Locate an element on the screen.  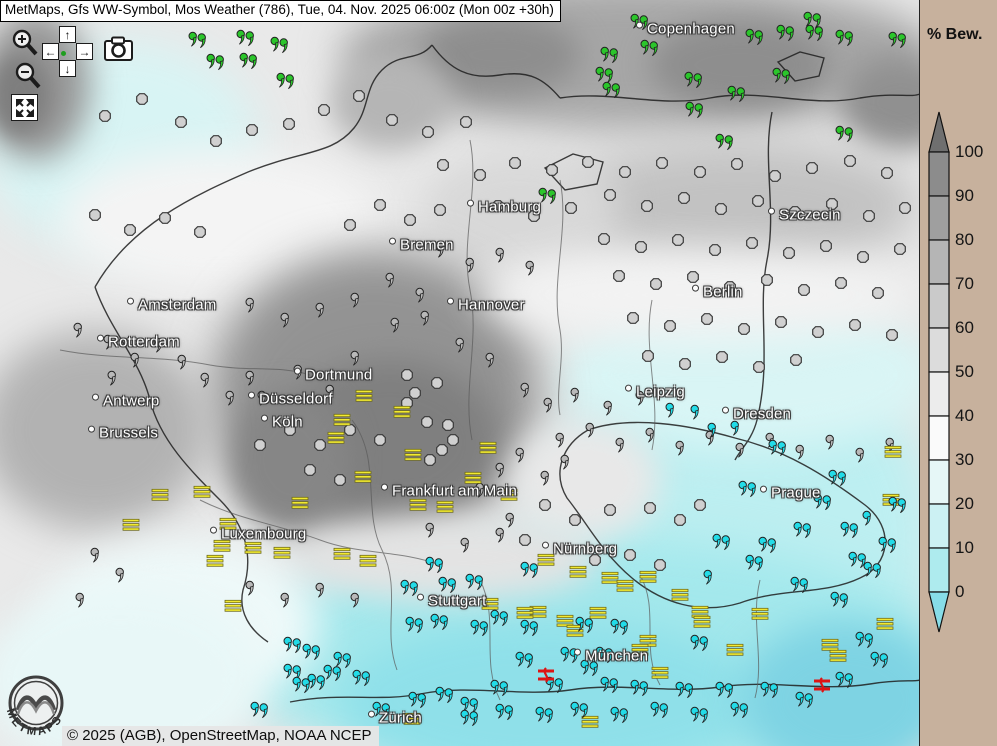
zoom-in-button is located at coordinates (25, 43).